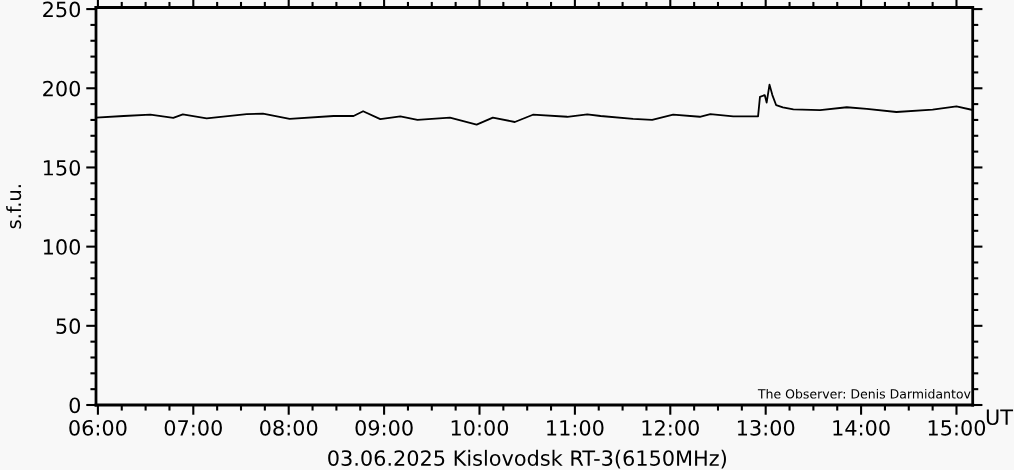 The image size is (1014, 470). I want to click on y-axis-title: s.f.u., so click(14, 207).